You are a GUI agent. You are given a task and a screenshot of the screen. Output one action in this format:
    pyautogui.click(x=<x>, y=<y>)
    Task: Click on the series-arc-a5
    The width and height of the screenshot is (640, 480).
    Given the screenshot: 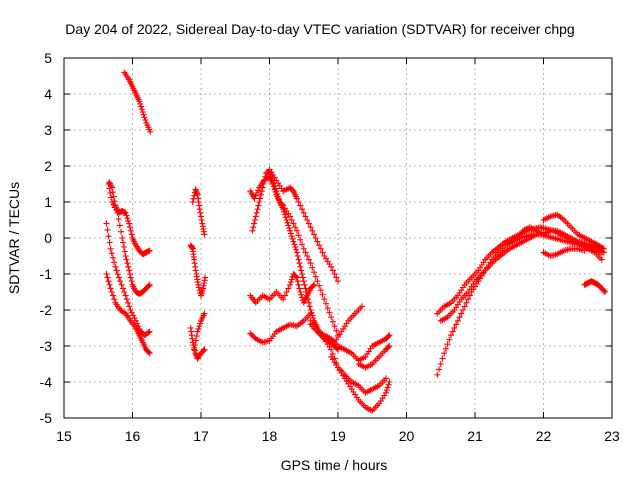 What is the action you would take?
    pyautogui.click(x=137, y=102)
    